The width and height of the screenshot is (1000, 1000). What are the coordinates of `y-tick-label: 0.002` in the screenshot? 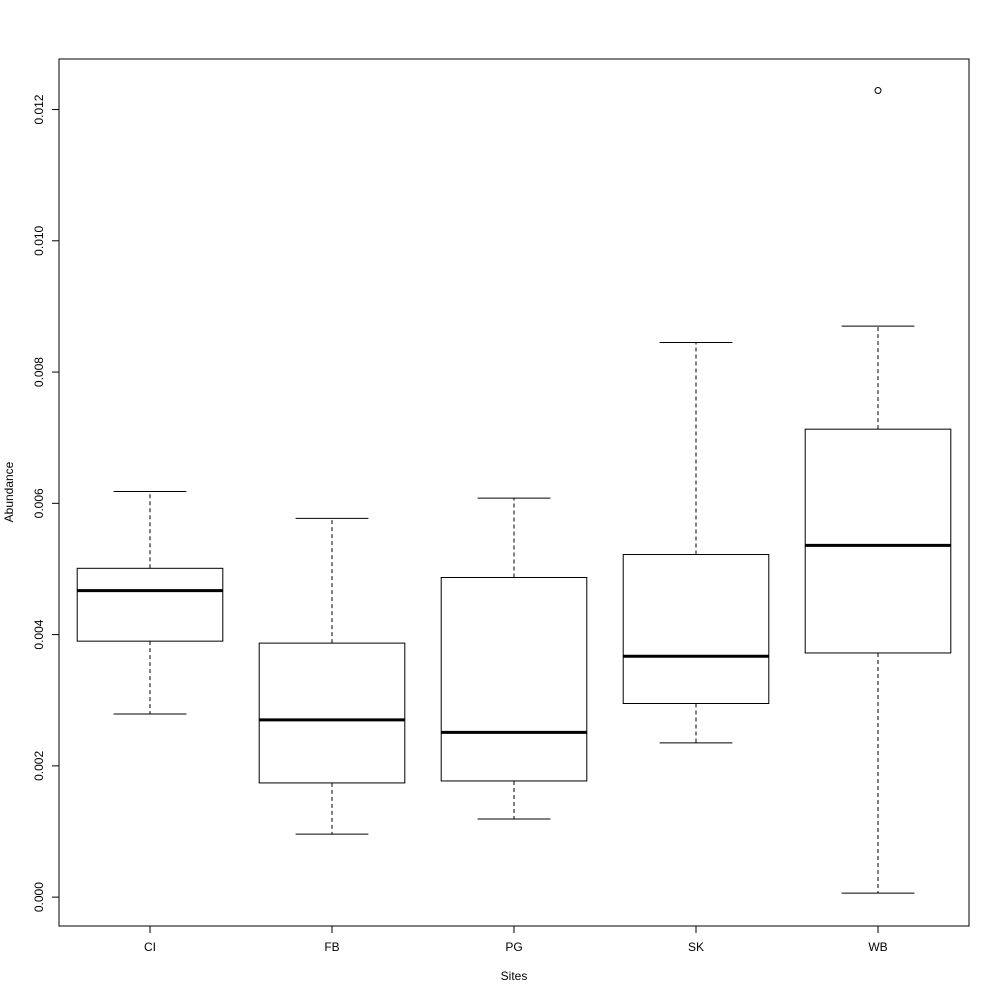 It's located at (39, 766).